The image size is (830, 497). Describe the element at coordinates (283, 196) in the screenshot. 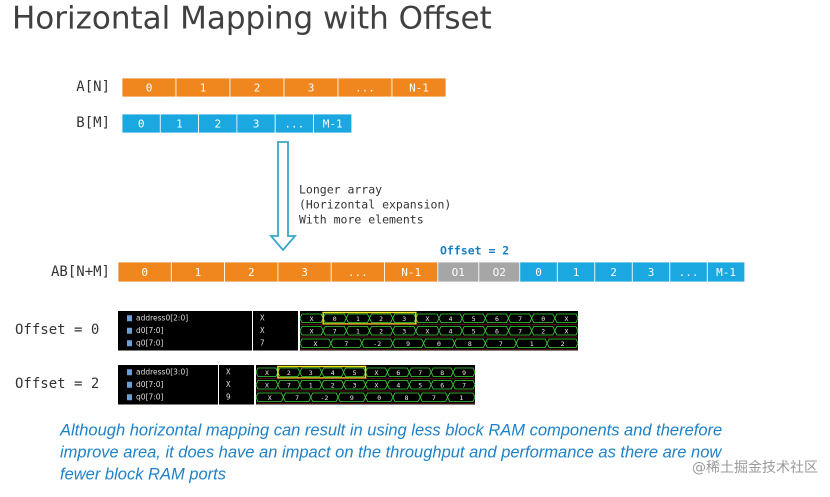

I see `arrow` at that location.